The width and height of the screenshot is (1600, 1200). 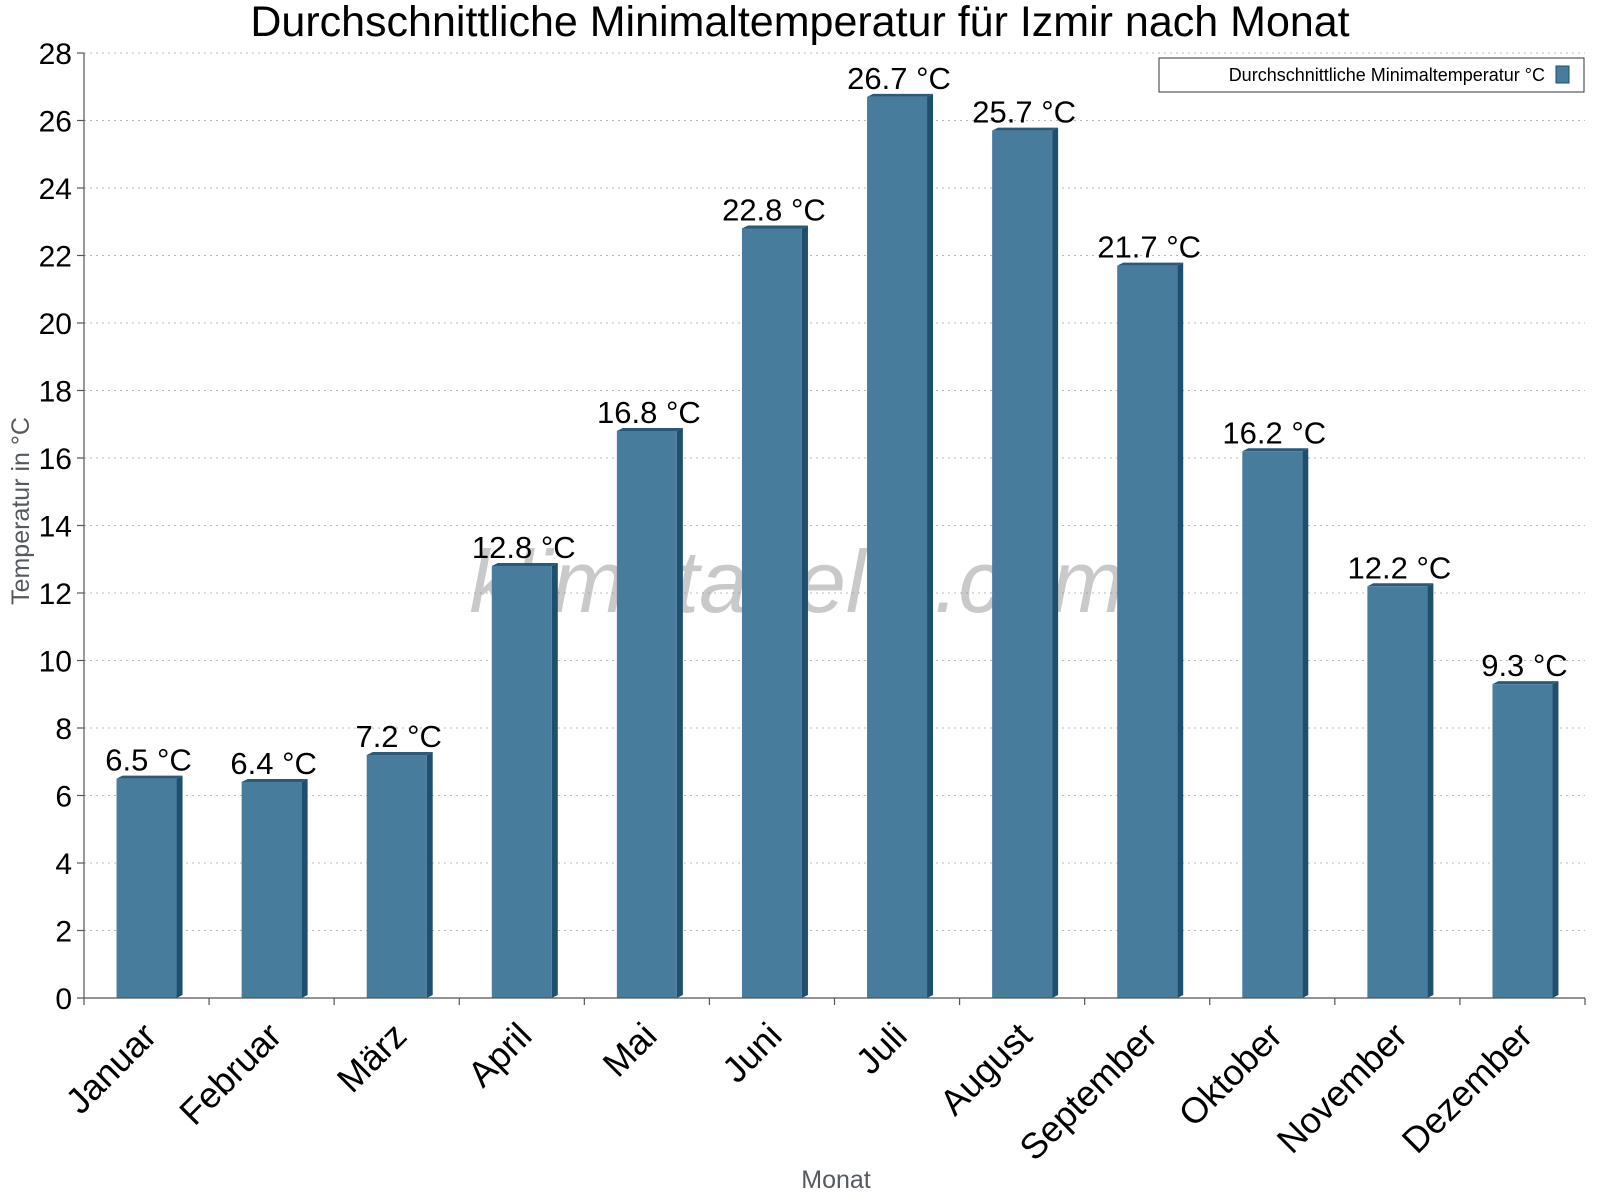 What do you see at coordinates (500, 1055) in the screenshot?
I see `x-tick-label: April` at bounding box center [500, 1055].